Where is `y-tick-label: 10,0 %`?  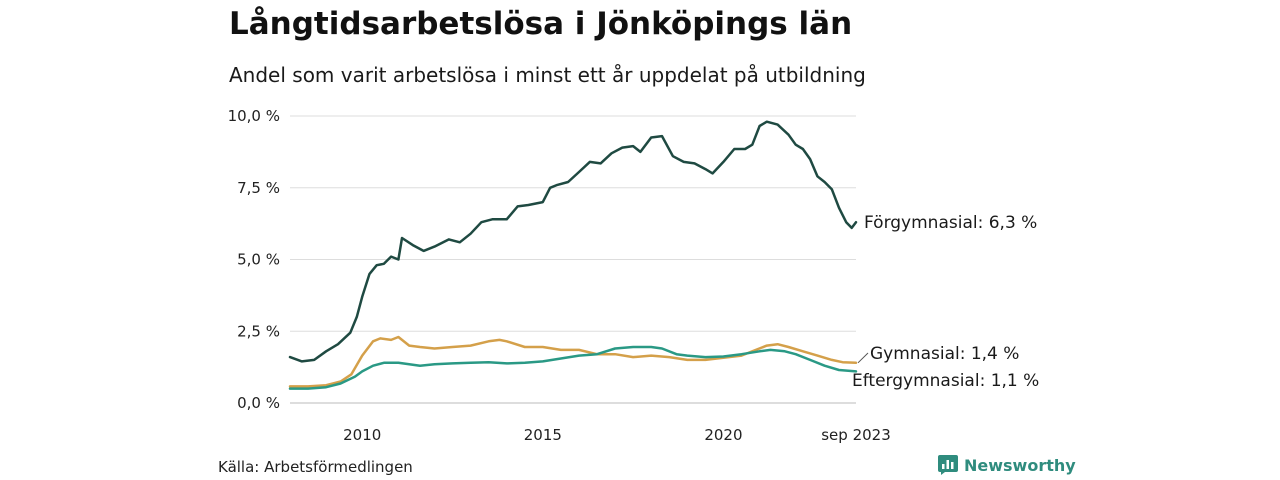 y-tick-label: 10,0 % is located at coordinates (254, 116).